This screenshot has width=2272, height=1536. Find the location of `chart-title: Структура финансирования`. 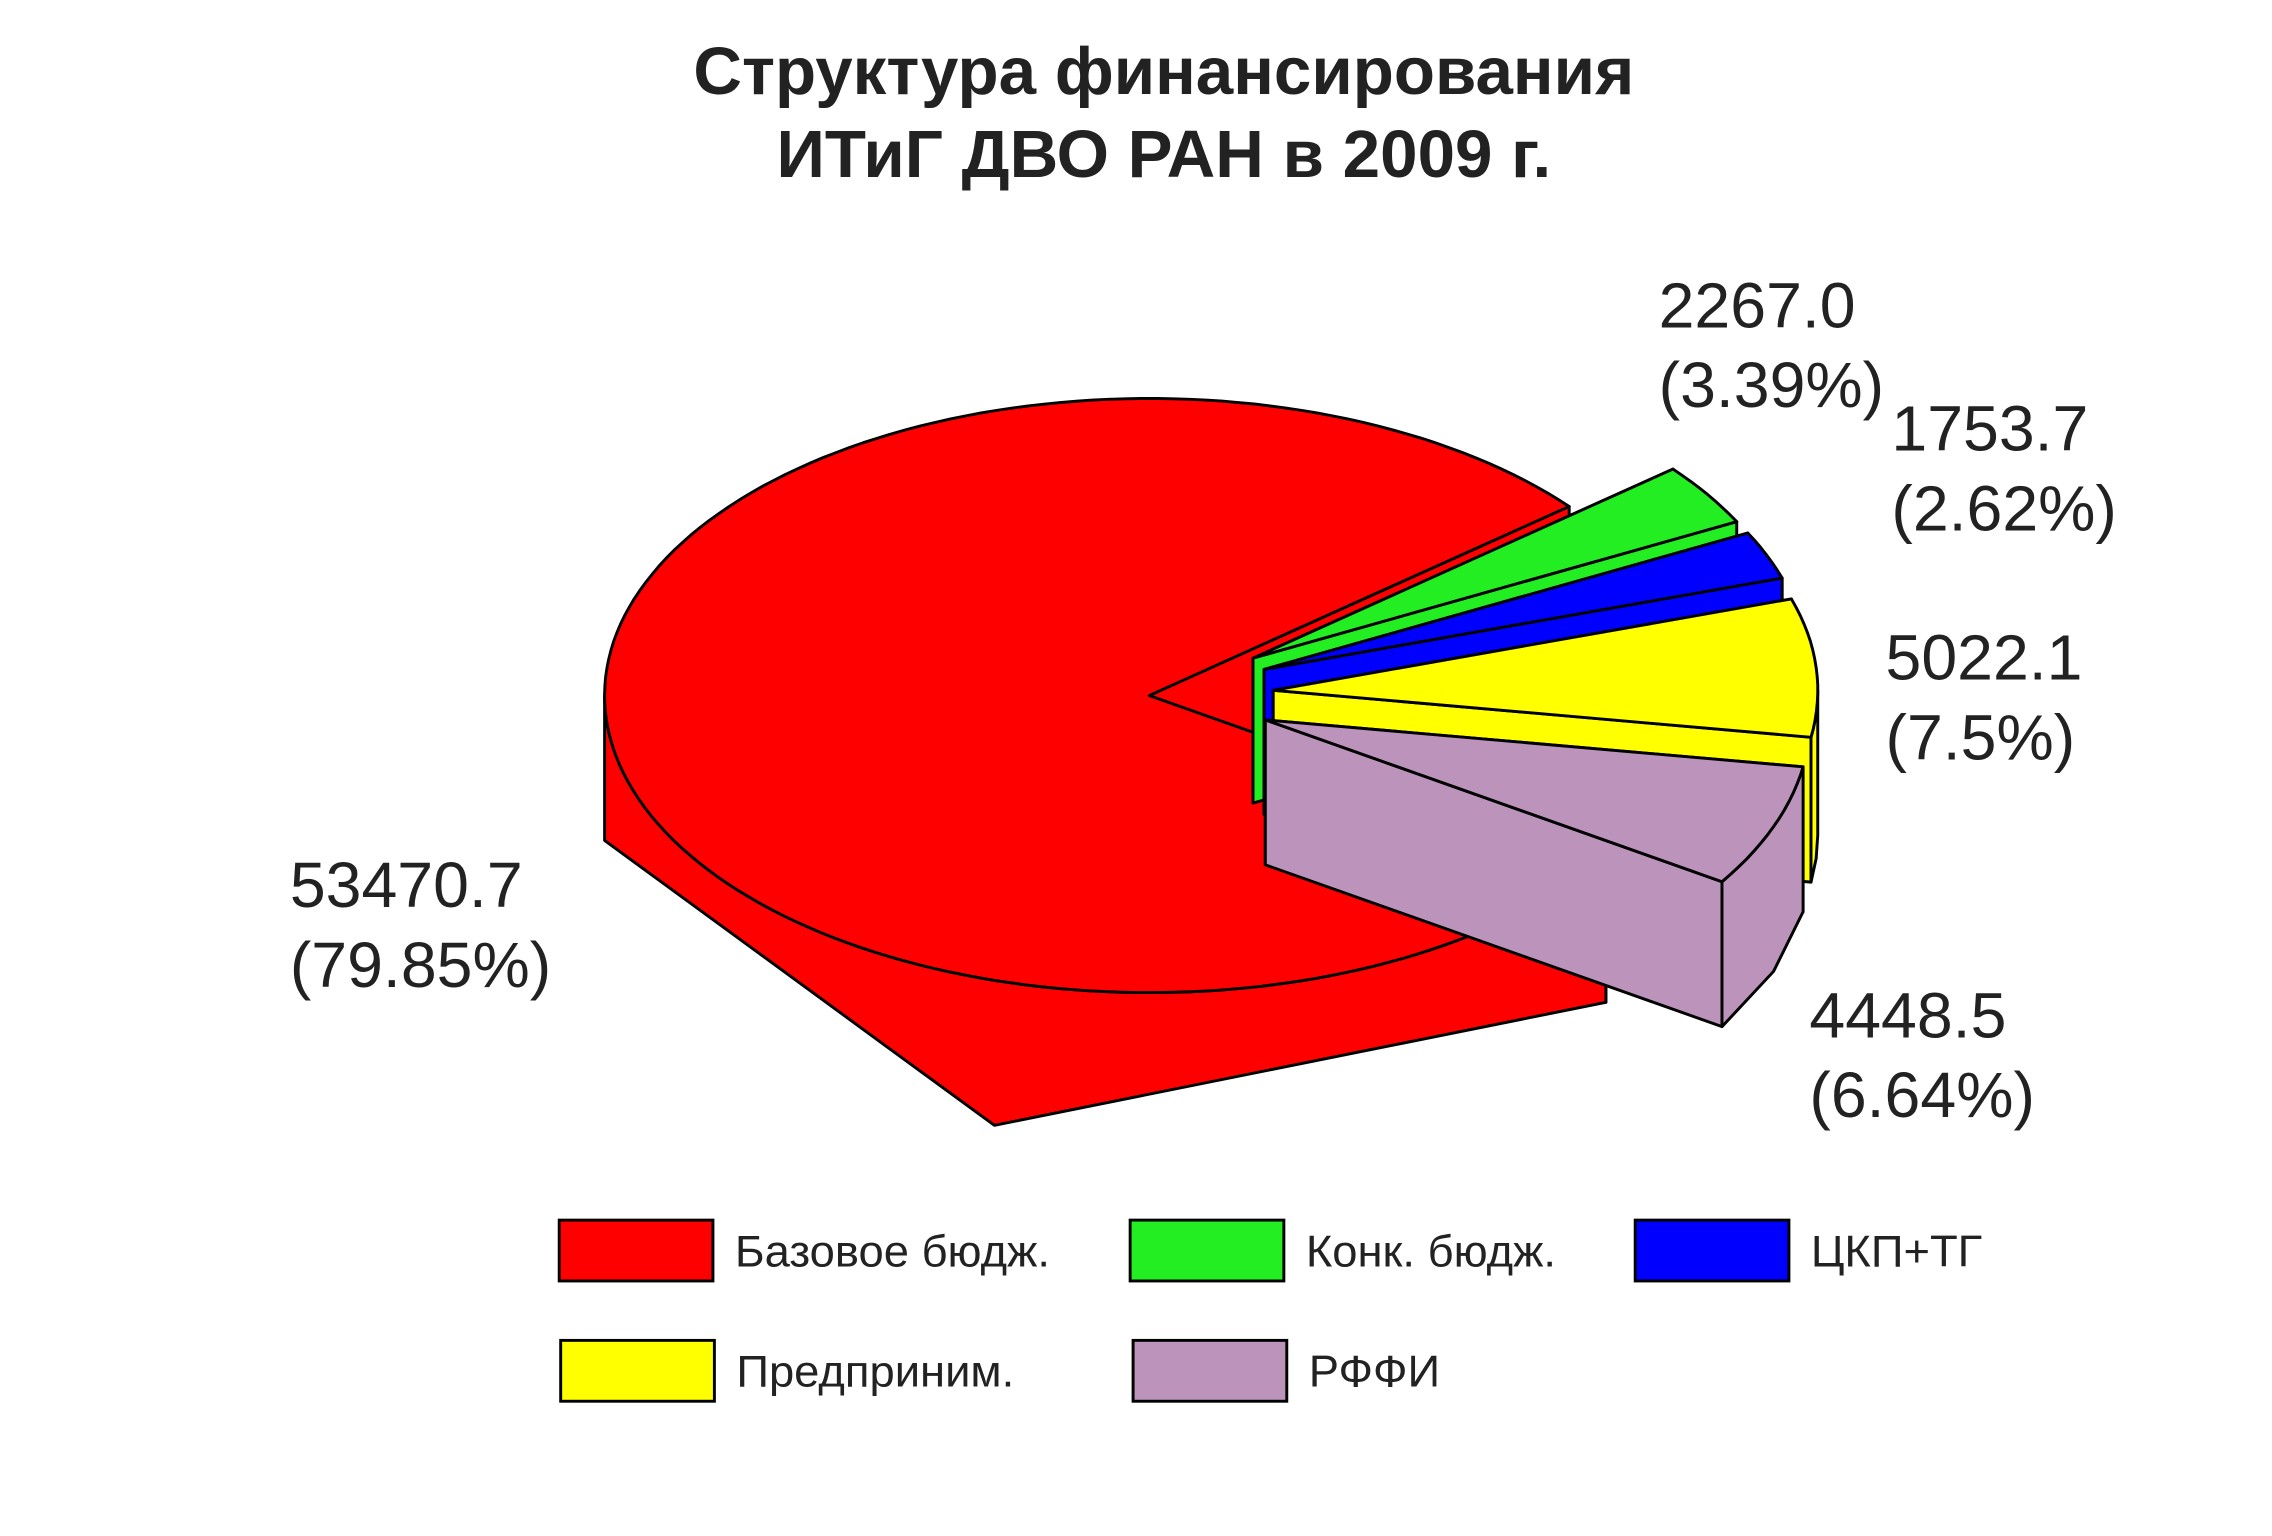

chart-title: Структура финансирования is located at coordinates (1163, 71).